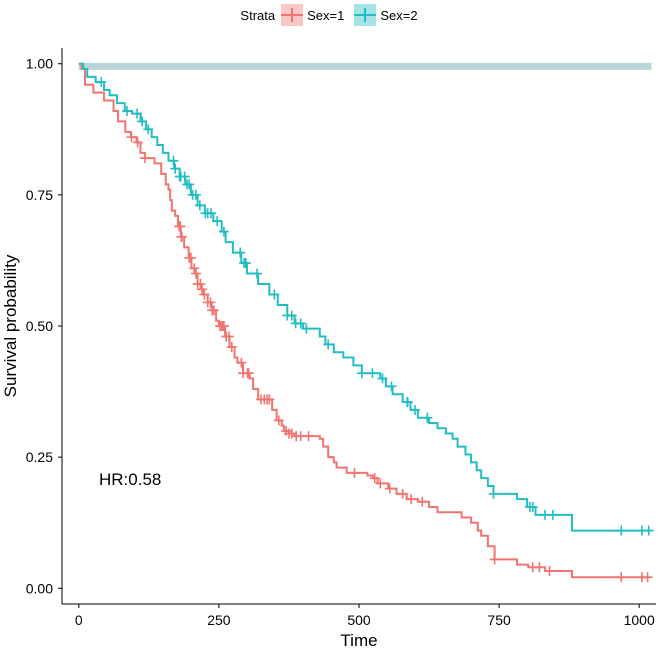  Describe the element at coordinates (258, 15) in the screenshot. I see `legend-title: Strata` at that location.